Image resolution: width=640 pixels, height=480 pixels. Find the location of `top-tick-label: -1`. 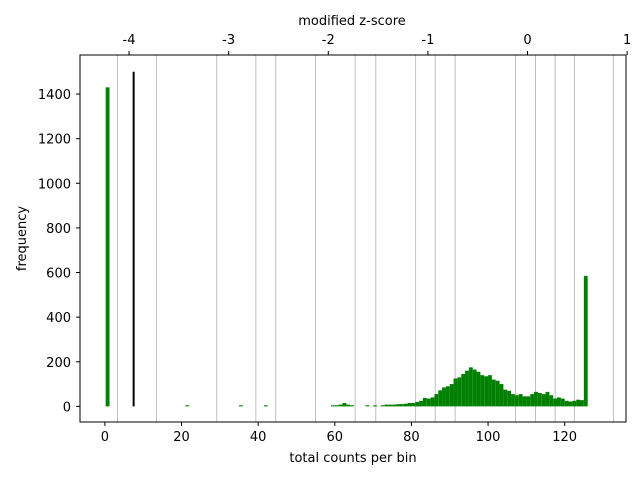

top-tick-label: -1 is located at coordinates (427, 40).